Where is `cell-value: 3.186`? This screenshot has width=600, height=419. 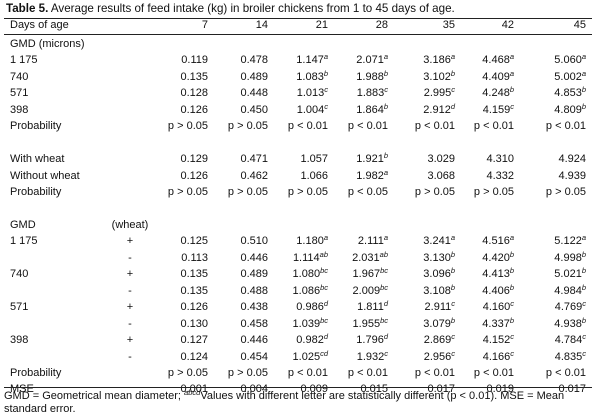 cell-value: 3.186 is located at coordinates (437, 60).